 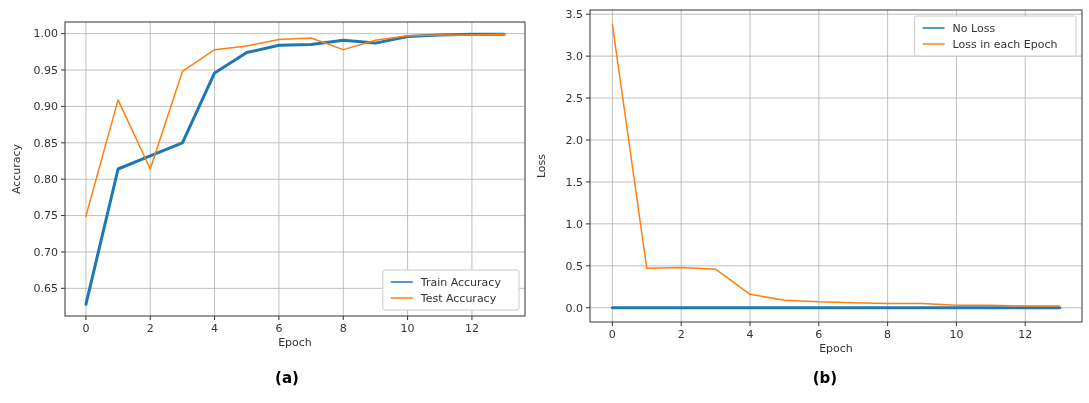 What do you see at coordinates (45, 289) in the screenshot?
I see `y-tick-label: 0.65` at bounding box center [45, 289].